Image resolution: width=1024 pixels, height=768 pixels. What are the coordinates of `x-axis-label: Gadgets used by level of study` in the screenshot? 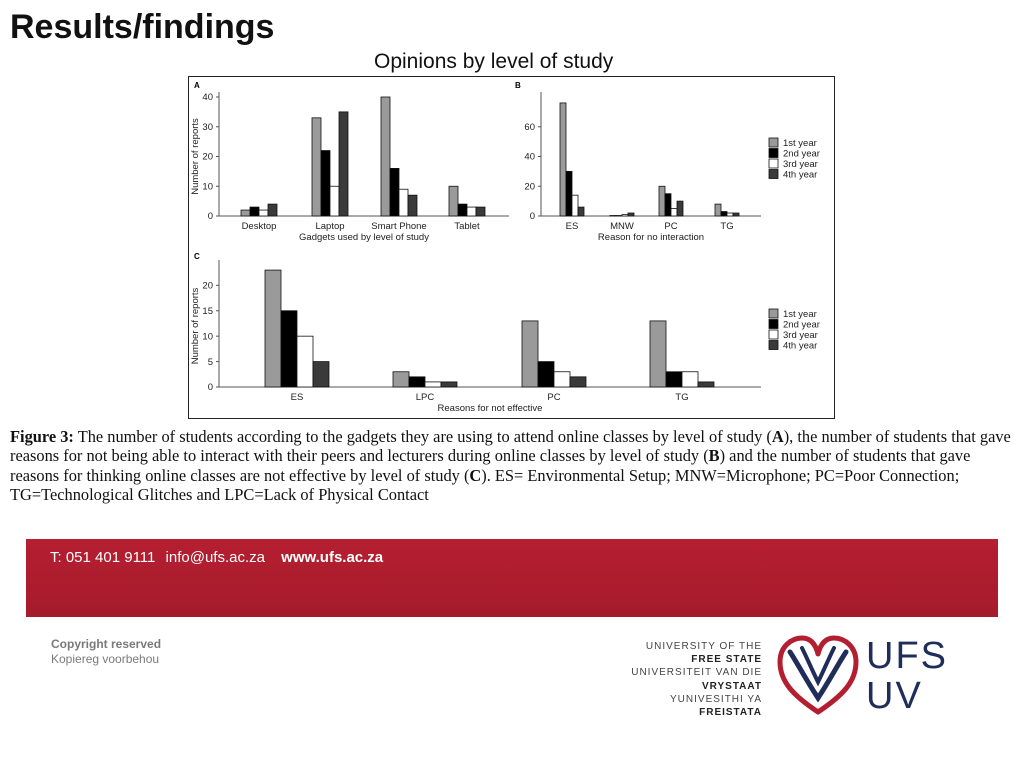 It's located at (364, 237).